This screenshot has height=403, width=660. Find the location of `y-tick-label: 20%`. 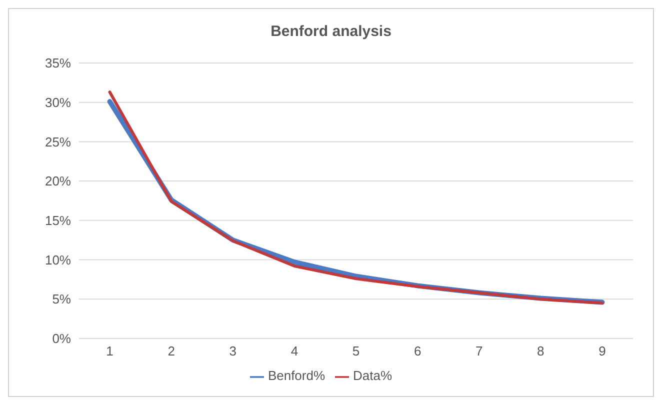

y-tick-label: 20% is located at coordinates (58, 181).